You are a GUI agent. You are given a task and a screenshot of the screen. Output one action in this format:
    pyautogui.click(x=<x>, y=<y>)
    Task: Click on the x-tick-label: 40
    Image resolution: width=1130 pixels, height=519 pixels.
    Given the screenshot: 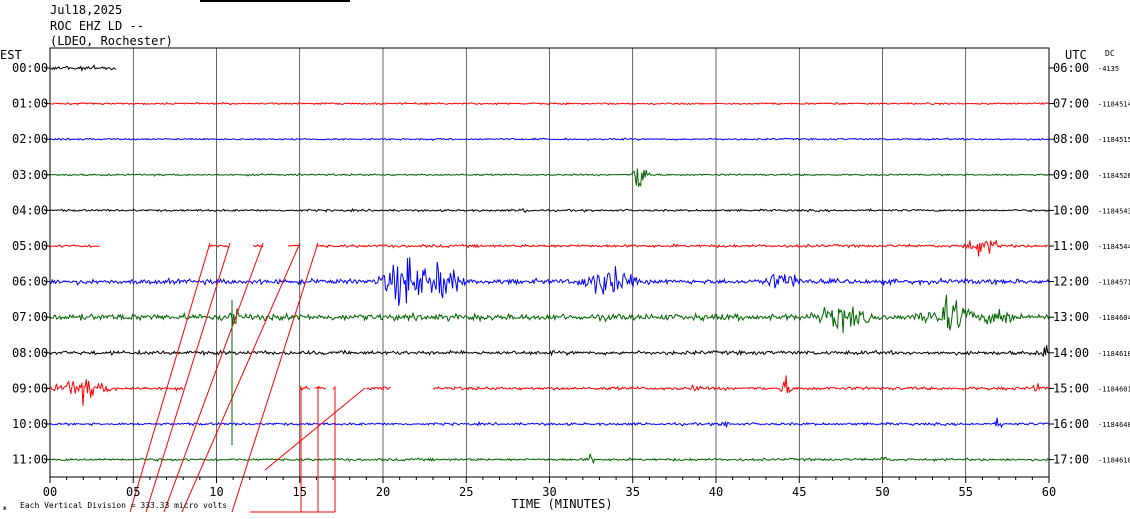 What is the action you would take?
    pyautogui.click(x=716, y=492)
    